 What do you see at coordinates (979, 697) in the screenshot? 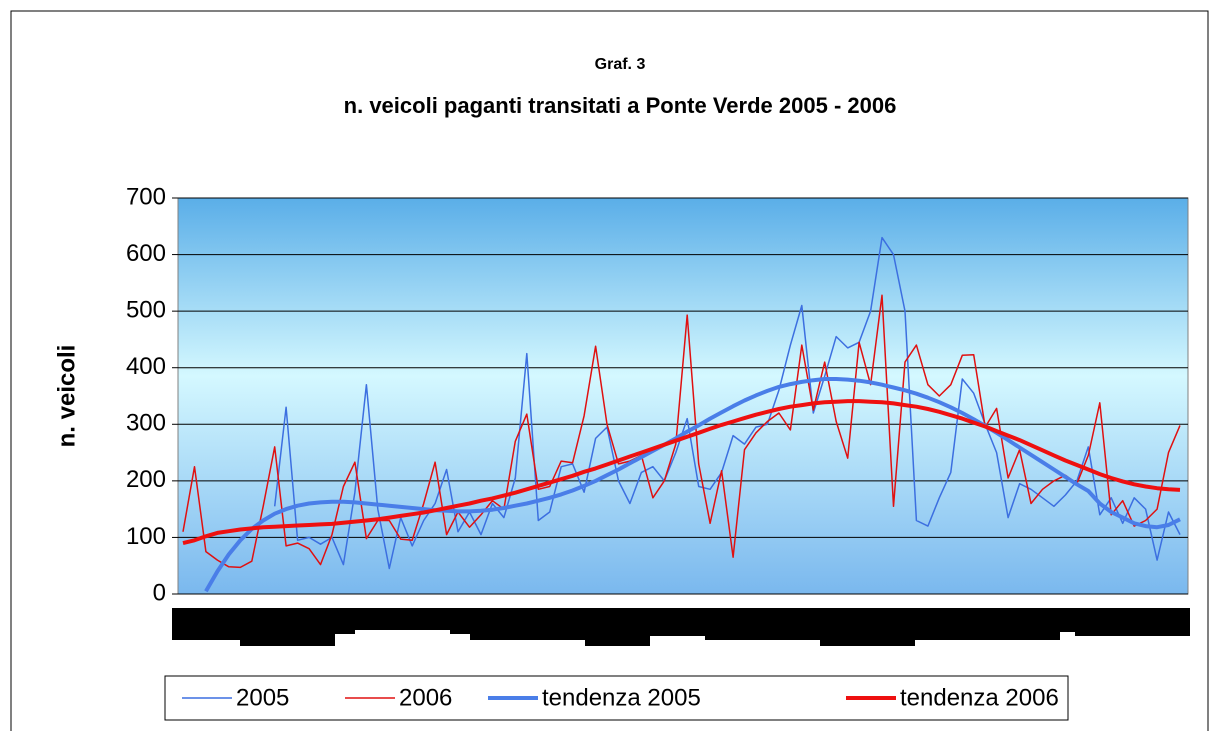
I see `legend-label: tendenza 2006` at bounding box center [979, 697].